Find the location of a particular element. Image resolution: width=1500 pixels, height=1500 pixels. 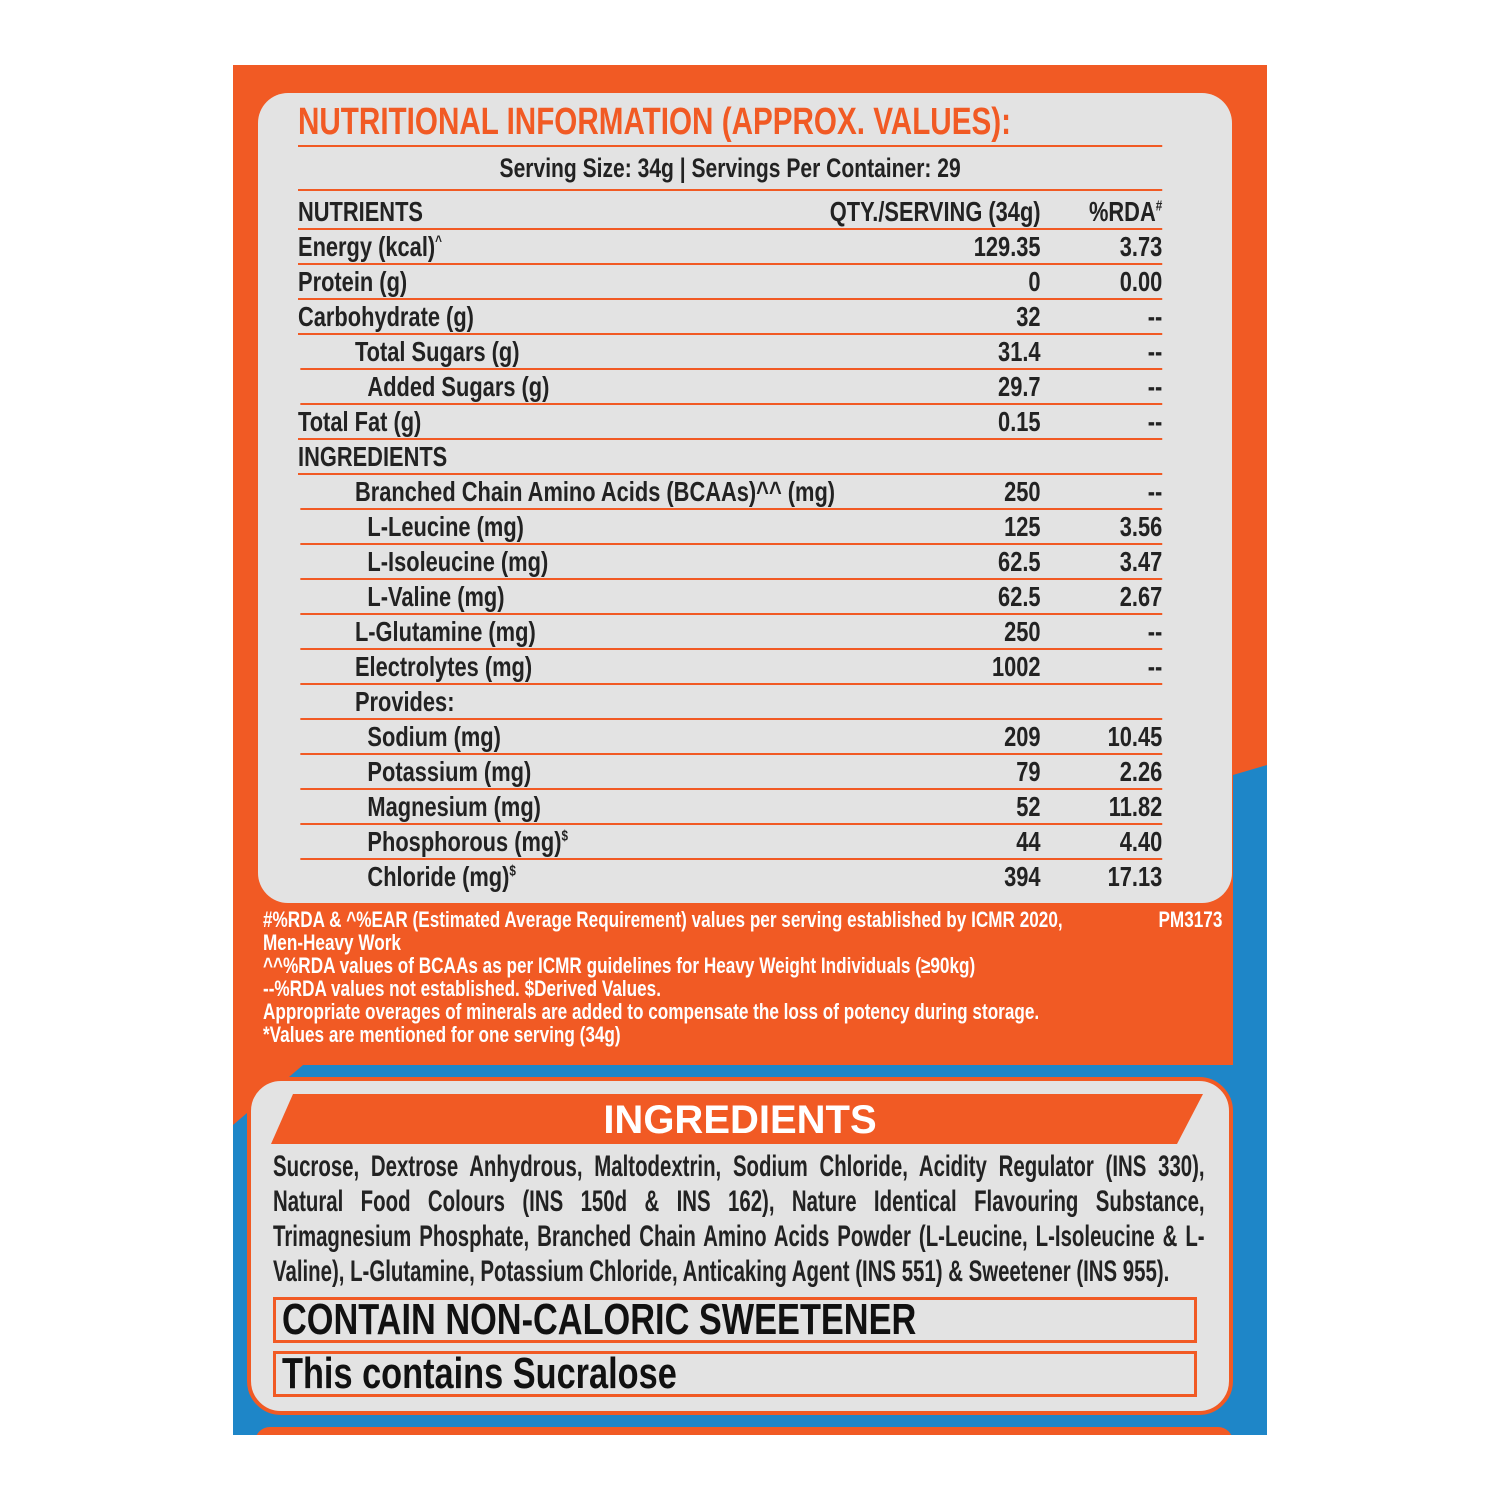

nutrient-name: Total Fat (g) is located at coordinates (591, 421).